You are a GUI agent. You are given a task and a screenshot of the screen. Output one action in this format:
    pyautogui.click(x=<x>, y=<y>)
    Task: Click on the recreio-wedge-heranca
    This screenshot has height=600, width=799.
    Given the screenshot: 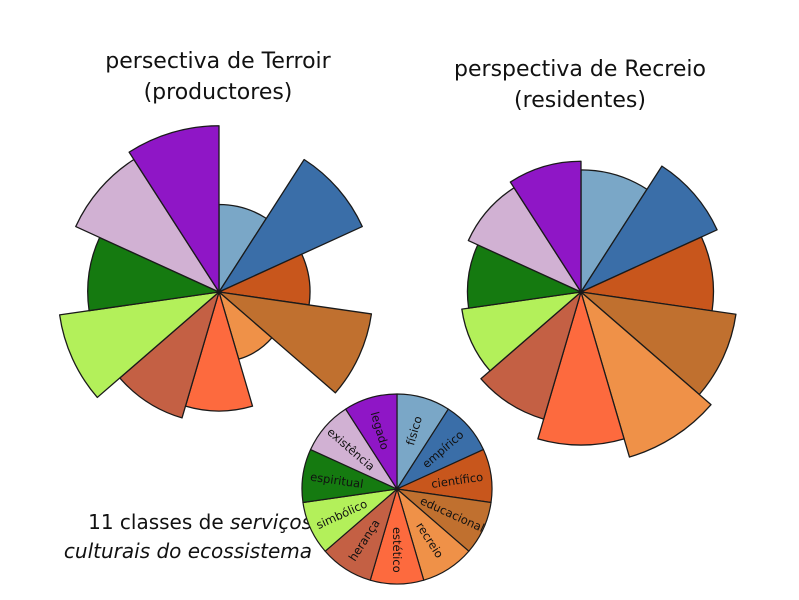 What is the action you would take?
    pyautogui.click(x=531, y=355)
    